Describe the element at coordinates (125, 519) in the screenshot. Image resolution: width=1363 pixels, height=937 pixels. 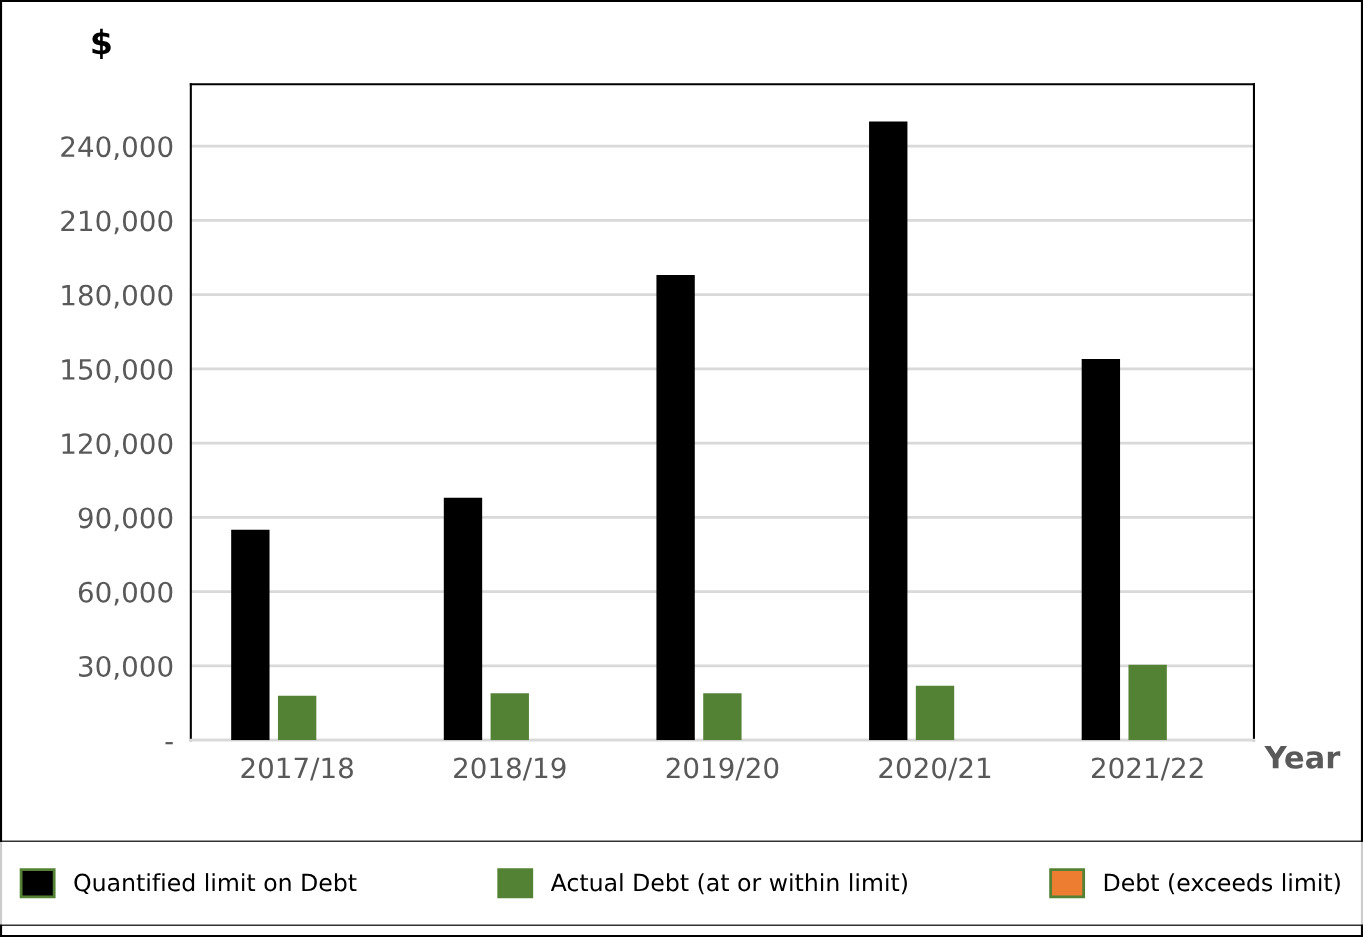
I see `y-tick-label: 90,000` at that location.